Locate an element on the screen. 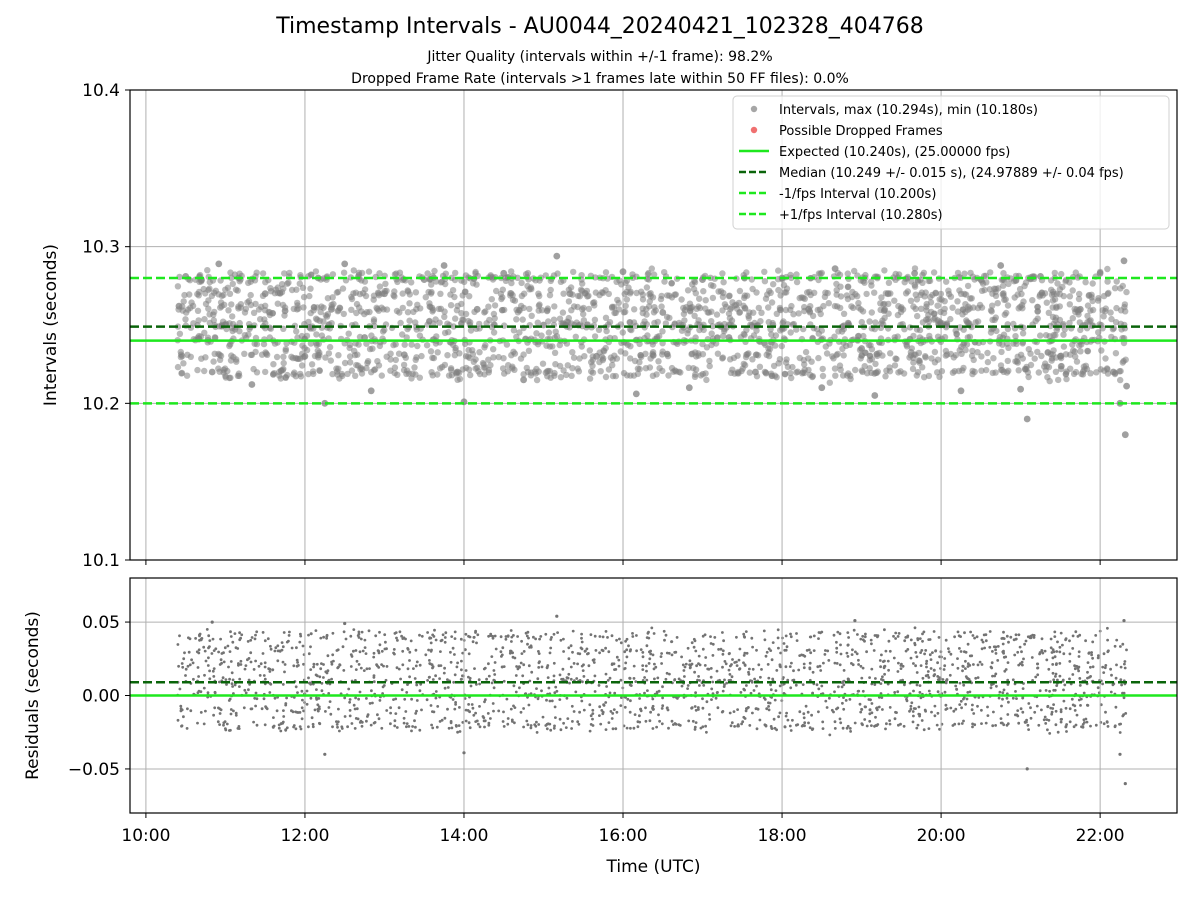 The height and width of the screenshot is (900, 1200). x-tick-label-3: 16:00 is located at coordinates (623, 836).